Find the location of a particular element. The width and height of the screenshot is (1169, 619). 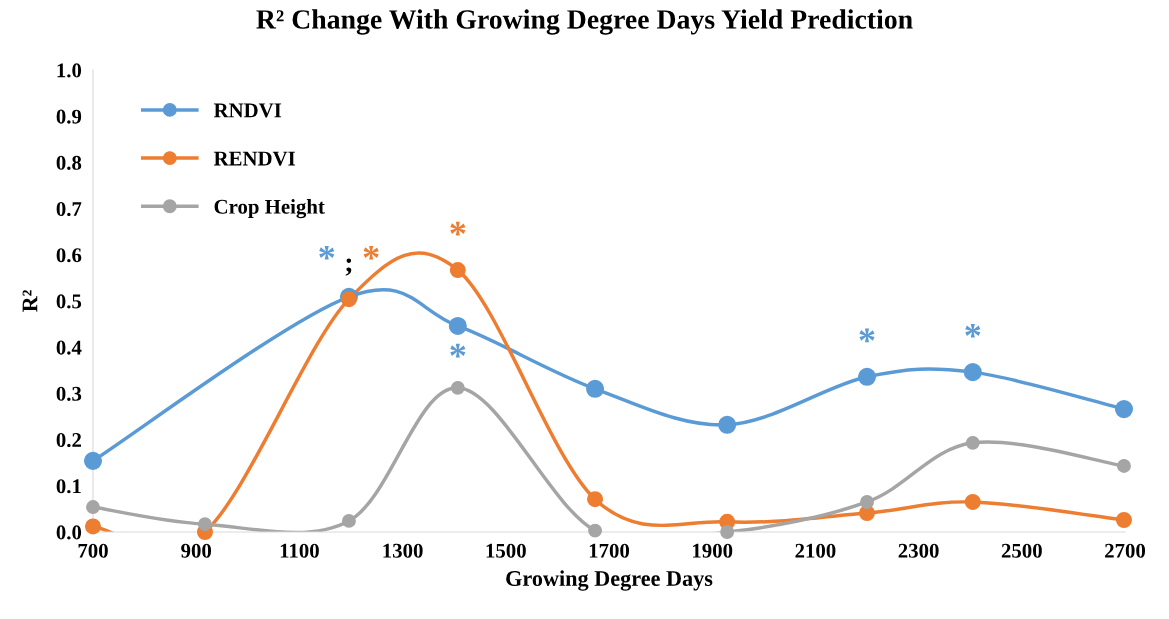

x-tick-label: 2300 is located at coordinates (918, 550).